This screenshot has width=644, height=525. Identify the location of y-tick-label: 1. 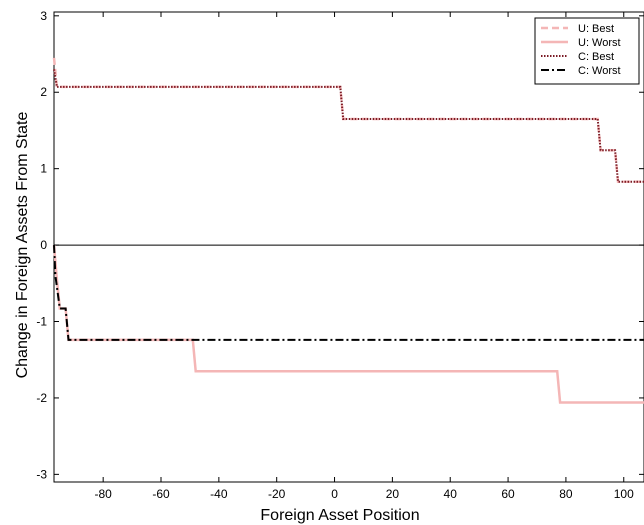
(43, 169).